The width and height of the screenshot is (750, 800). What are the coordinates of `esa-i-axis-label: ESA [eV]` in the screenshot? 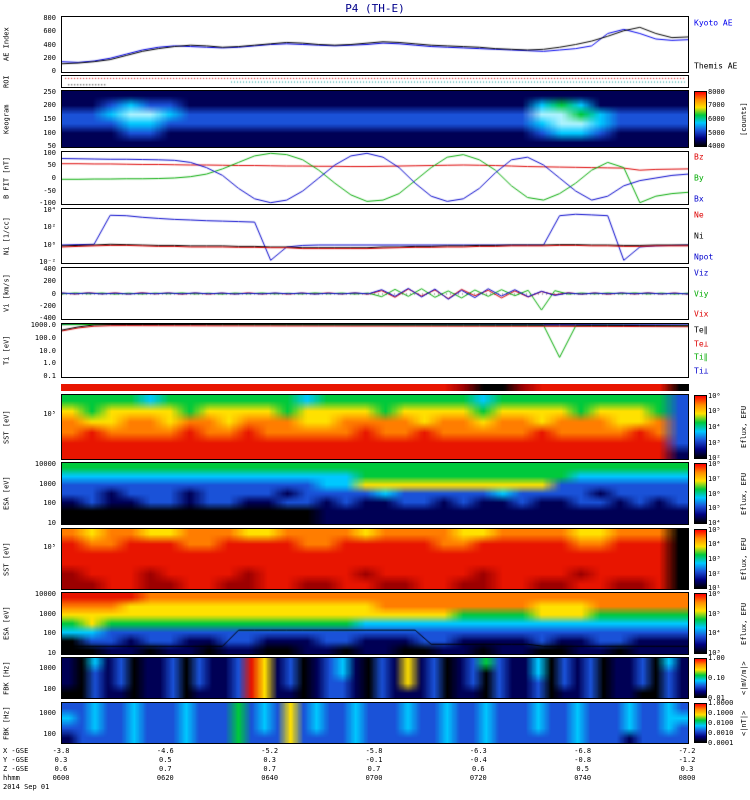 It's located at (6, 623).